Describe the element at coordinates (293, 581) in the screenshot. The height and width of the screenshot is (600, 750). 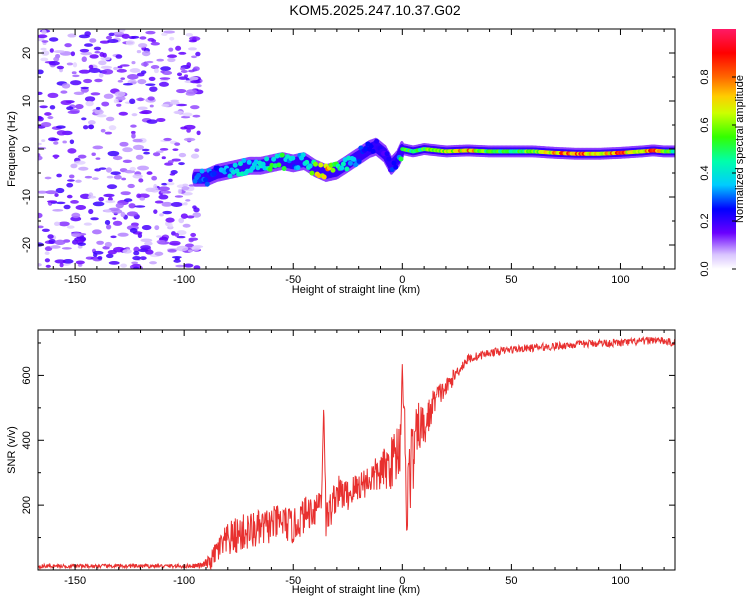
I see `x-tick-label: -50` at that location.